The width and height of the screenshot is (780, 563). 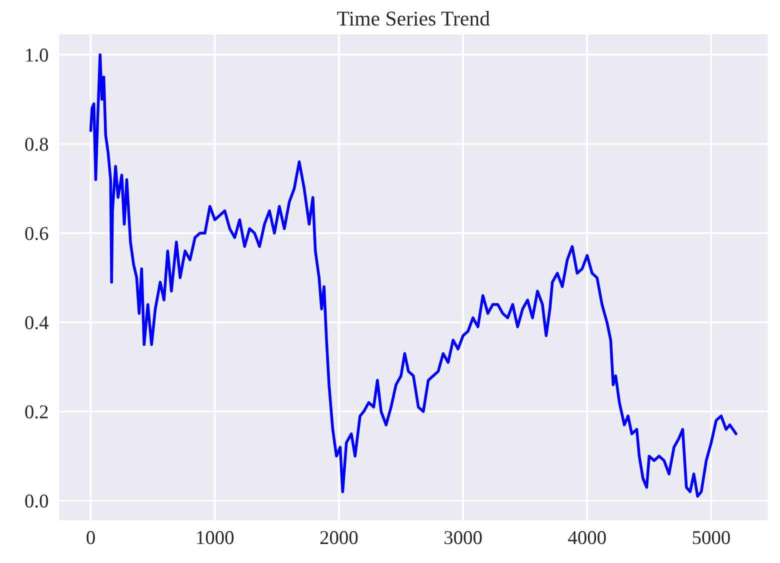 What do you see at coordinates (711, 537) in the screenshot?
I see `x-tick-label: 5000` at bounding box center [711, 537].